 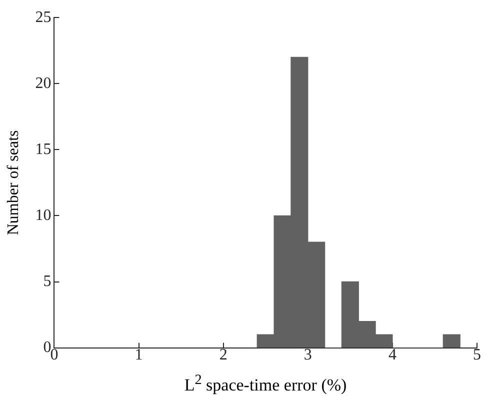 I want to click on x-tick-label: 3, so click(x=308, y=355).